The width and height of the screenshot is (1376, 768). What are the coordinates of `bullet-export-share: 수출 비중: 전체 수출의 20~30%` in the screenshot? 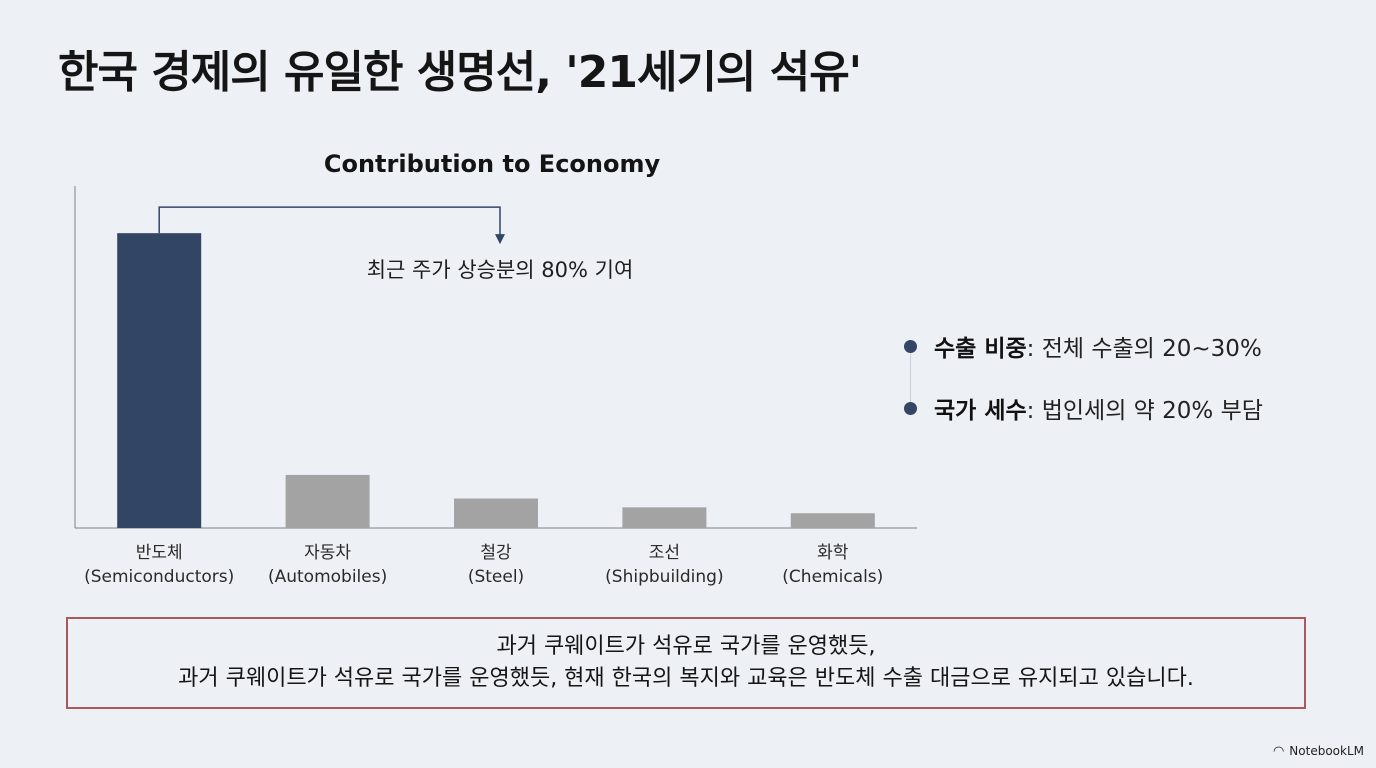 It's located at (1081, 346).